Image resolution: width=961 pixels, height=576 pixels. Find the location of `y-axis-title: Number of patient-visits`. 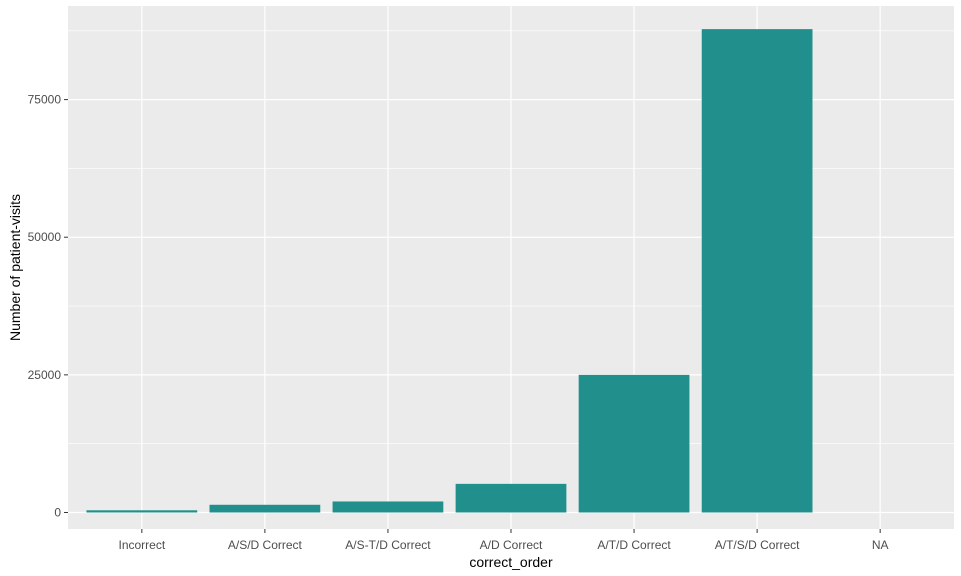

y-axis-title: Number of patient-visits is located at coordinates (15, 267).